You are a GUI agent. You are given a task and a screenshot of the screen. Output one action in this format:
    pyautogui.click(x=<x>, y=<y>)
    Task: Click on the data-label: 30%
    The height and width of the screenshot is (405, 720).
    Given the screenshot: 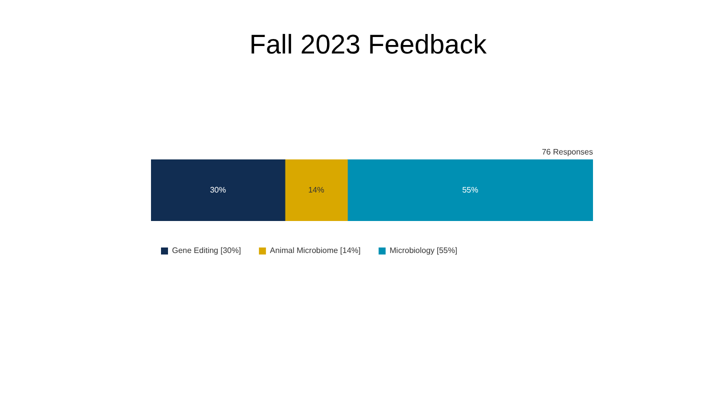 What is the action you would take?
    pyautogui.click(x=218, y=189)
    